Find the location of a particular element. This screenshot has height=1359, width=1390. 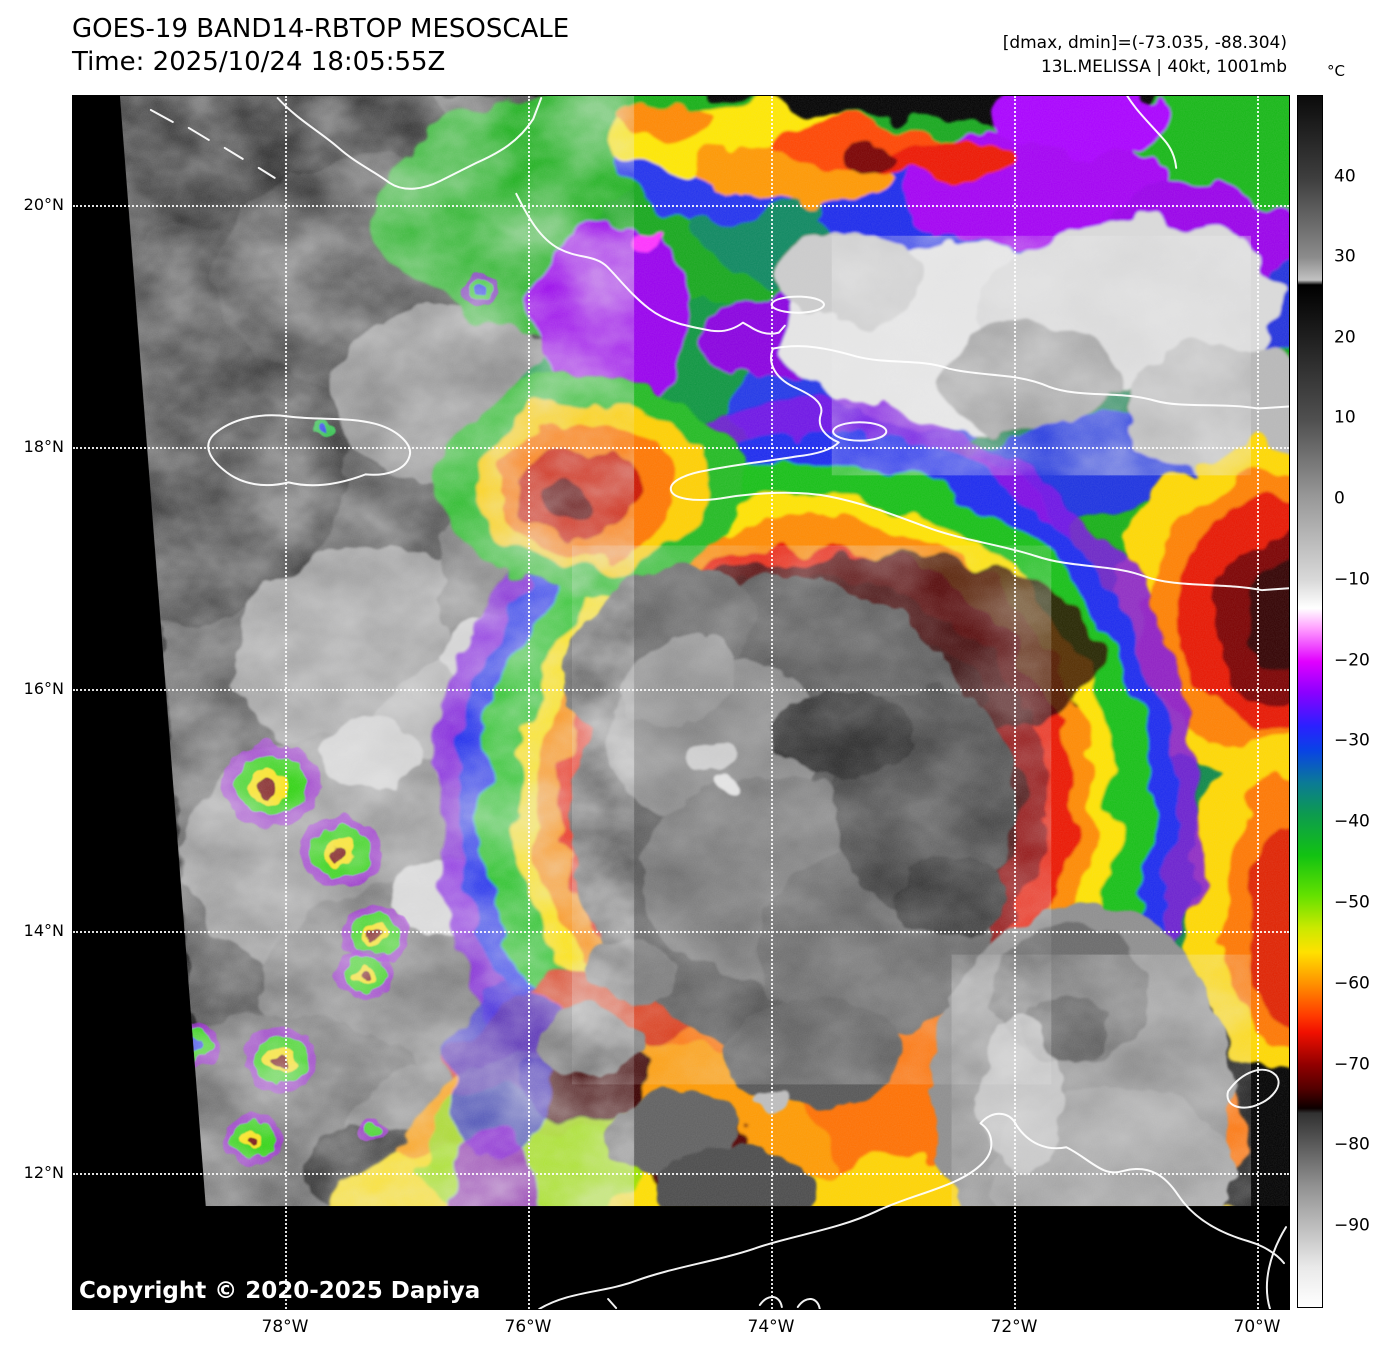

colorbar-tick-label: −50 is located at coordinates (1352, 902).